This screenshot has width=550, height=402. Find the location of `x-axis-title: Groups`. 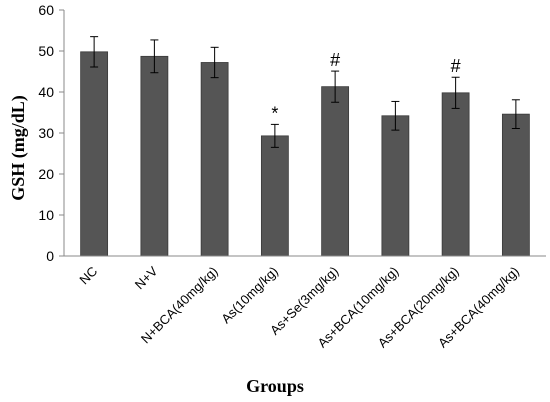

x-axis-title: Groups is located at coordinates (275, 386).